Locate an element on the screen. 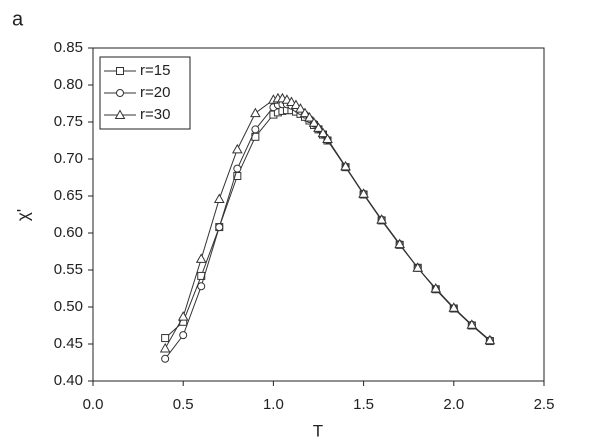 Image resolution: width=600 pixels, height=447 pixels. y-axis-label: χ' is located at coordinates (22, 215).